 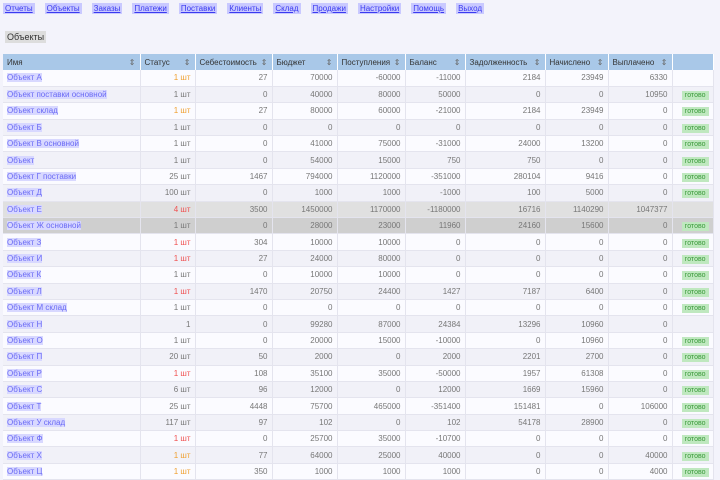 What do you see at coordinates (24, 406) in the screenshot?
I see `object-link: Объект Т` at bounding box center [24, 406].